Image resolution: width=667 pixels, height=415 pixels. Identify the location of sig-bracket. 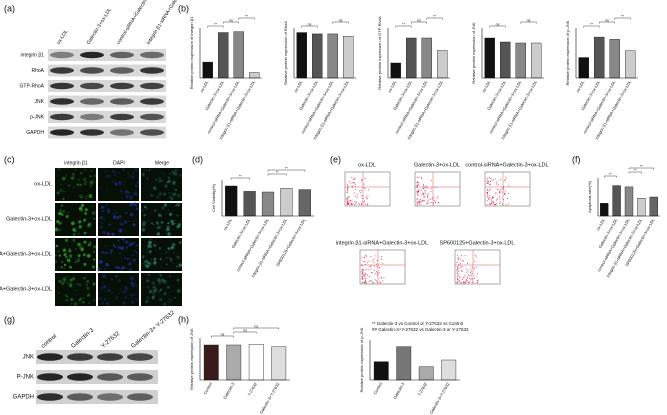
(528, 22).